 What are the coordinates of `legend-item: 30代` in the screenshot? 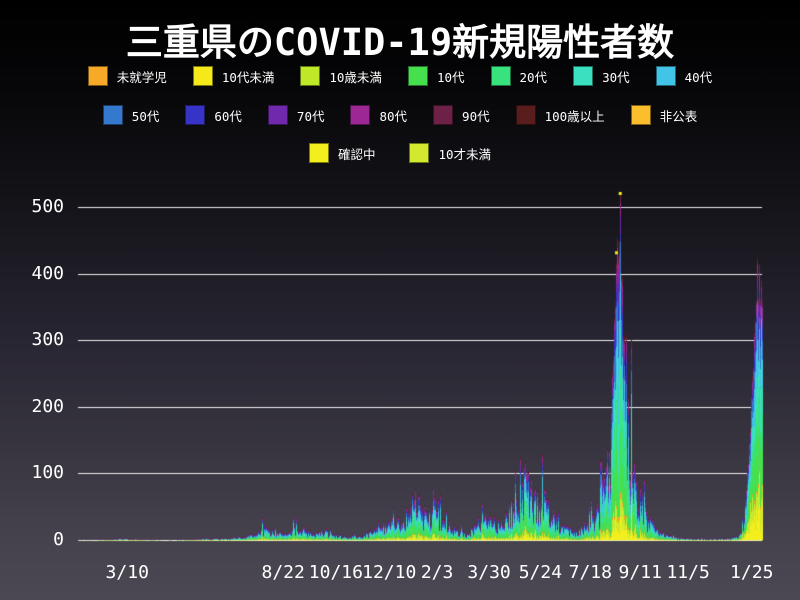 It's located at (601, 76).